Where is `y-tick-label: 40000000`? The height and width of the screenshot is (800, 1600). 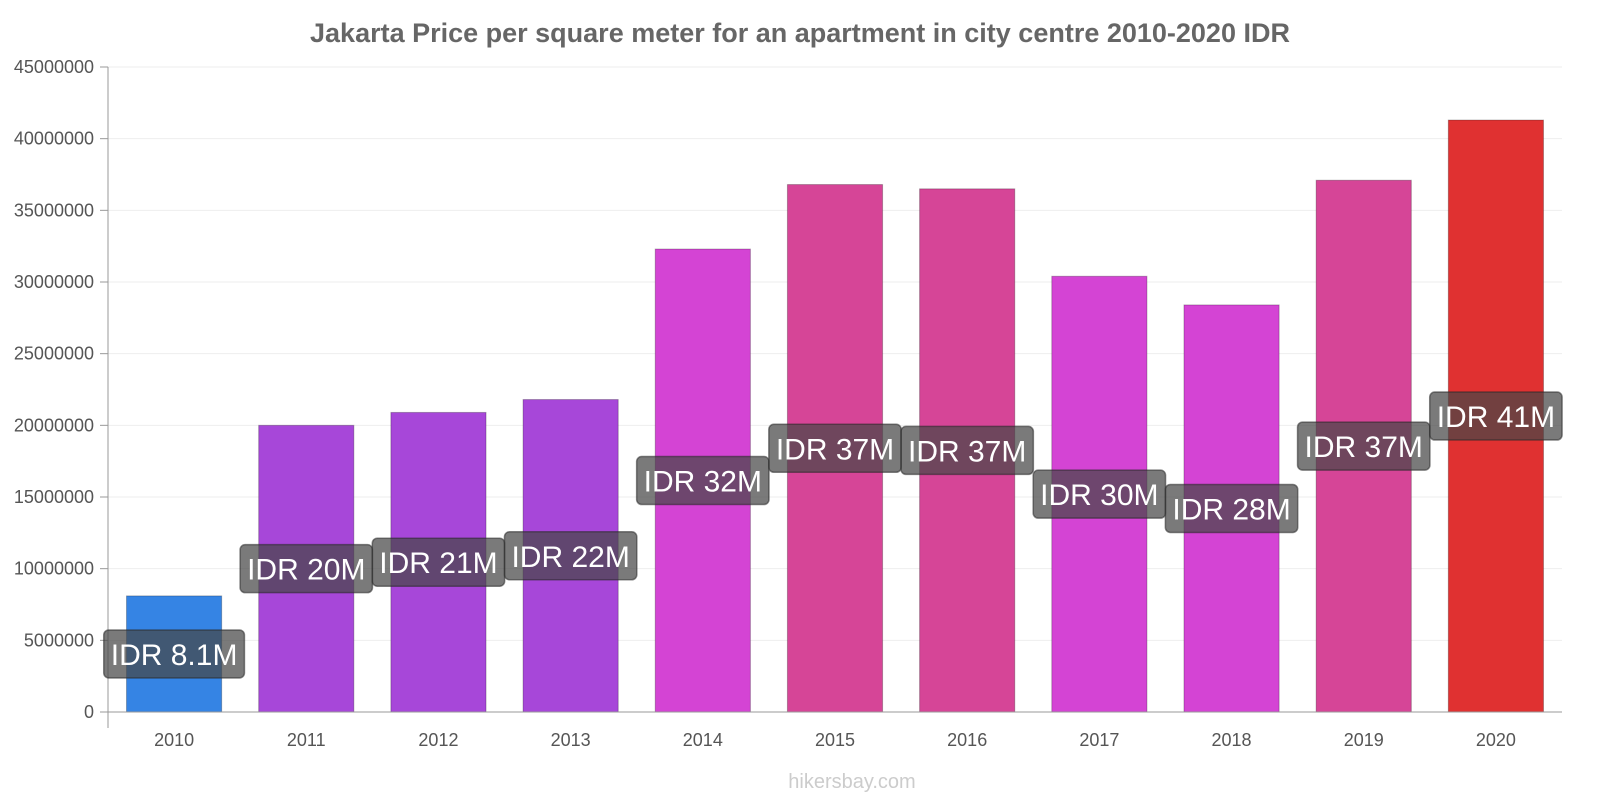
y-tick-label: 40000000 is located at coordinates (54, 139).